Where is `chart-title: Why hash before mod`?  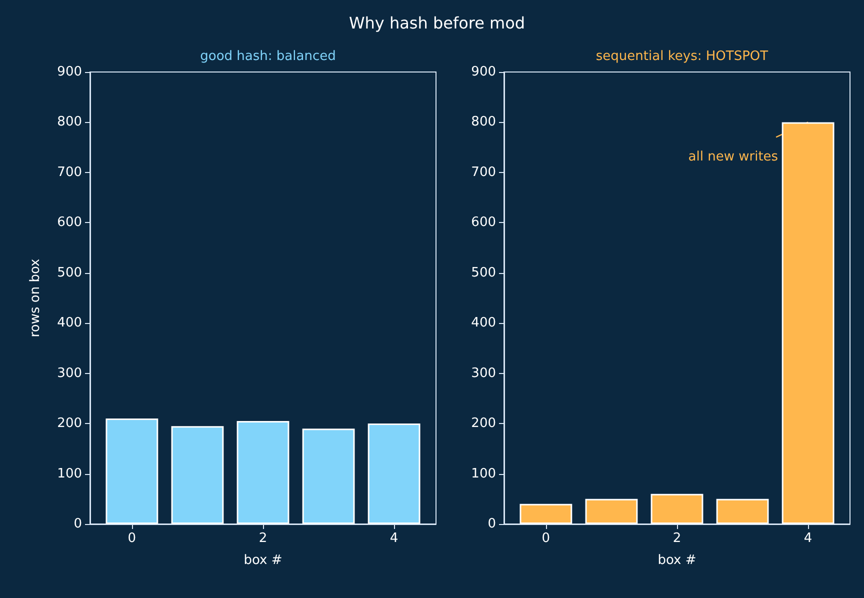
chart-title: Why hash before mod is located at coordinates (437, 23).